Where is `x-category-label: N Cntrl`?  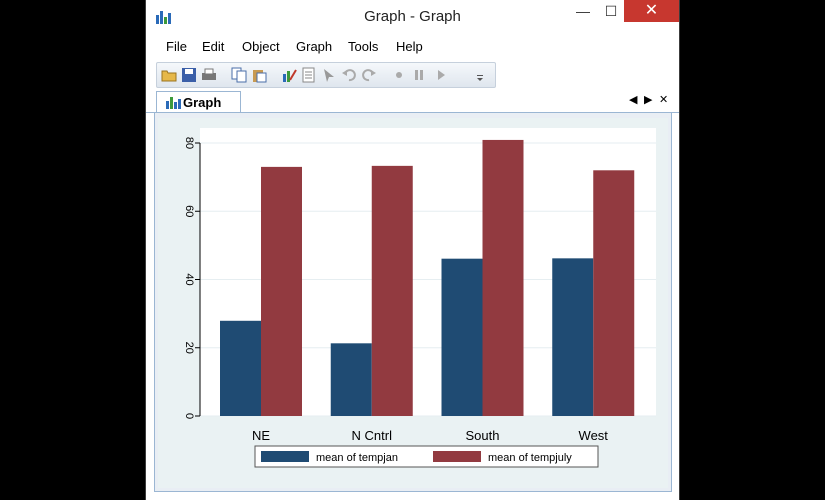 x-category-label: N Cntrl is located at coordinates (372, 435).